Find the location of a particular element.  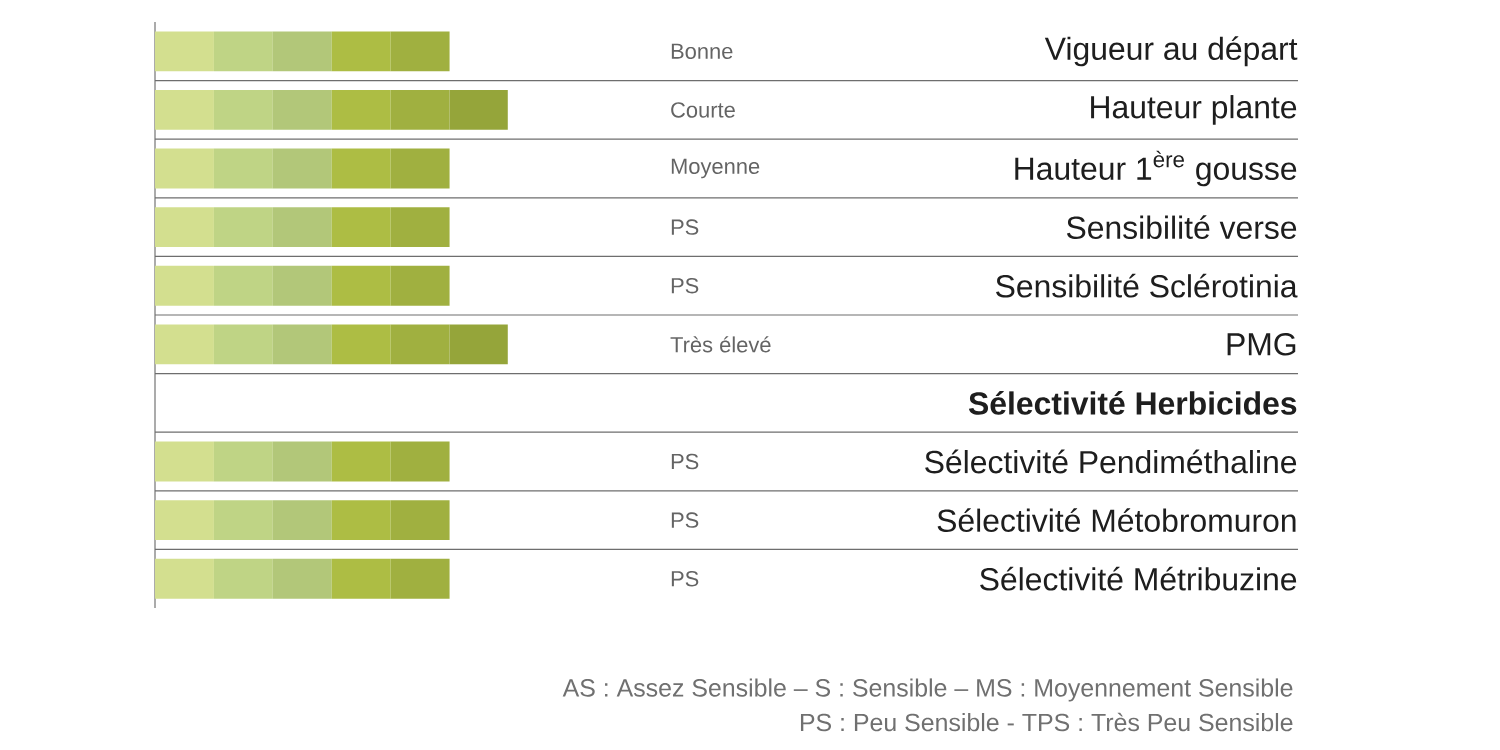

y-tick-label: Hauteur 1$^{ère}$ gousse is located at coordinates (1156, 168).